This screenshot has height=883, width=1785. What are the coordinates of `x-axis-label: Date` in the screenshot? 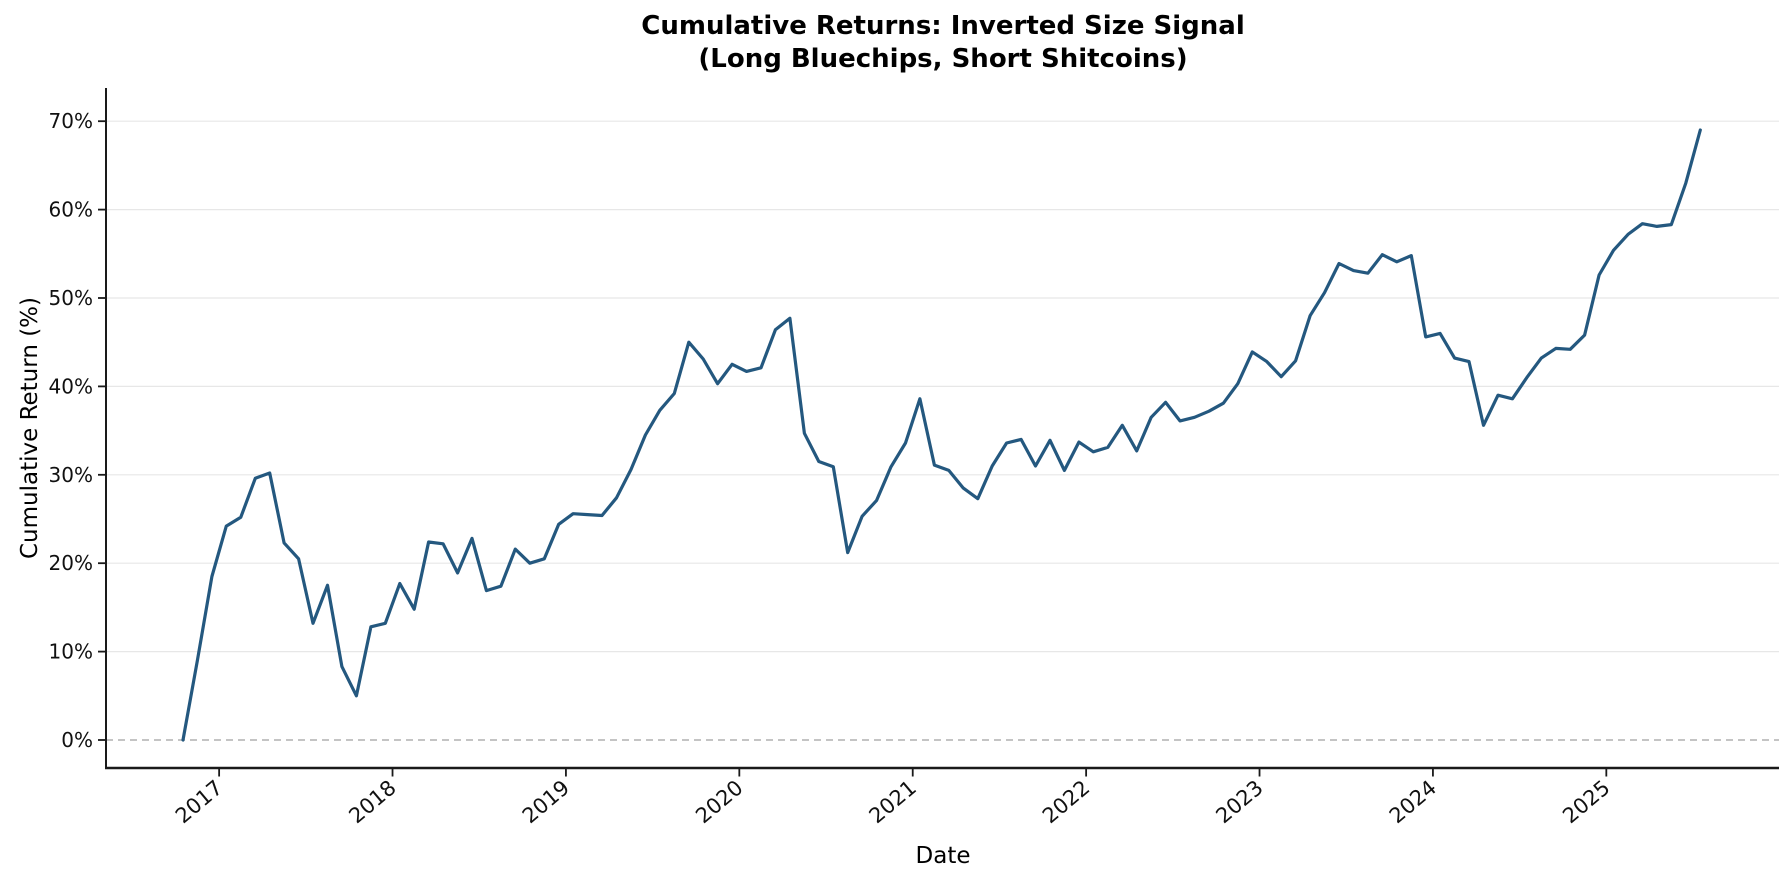 It's located at (943, 856).